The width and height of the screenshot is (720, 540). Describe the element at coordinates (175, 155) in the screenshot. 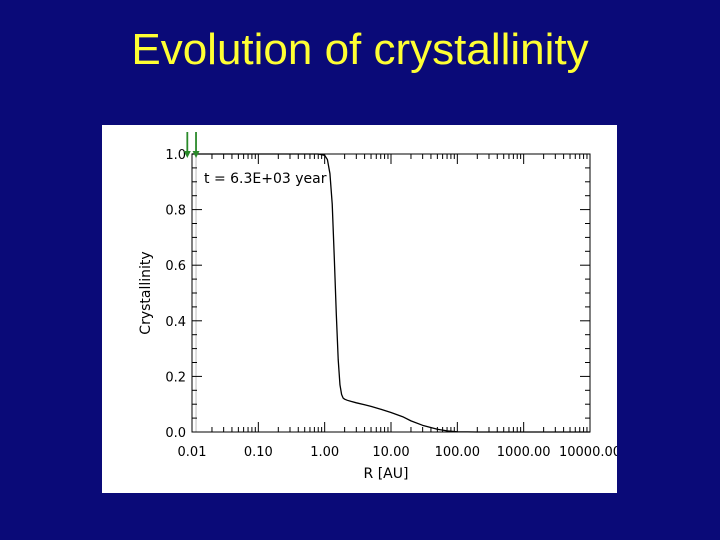

I see `y-tick-label: 1.0` at that location.